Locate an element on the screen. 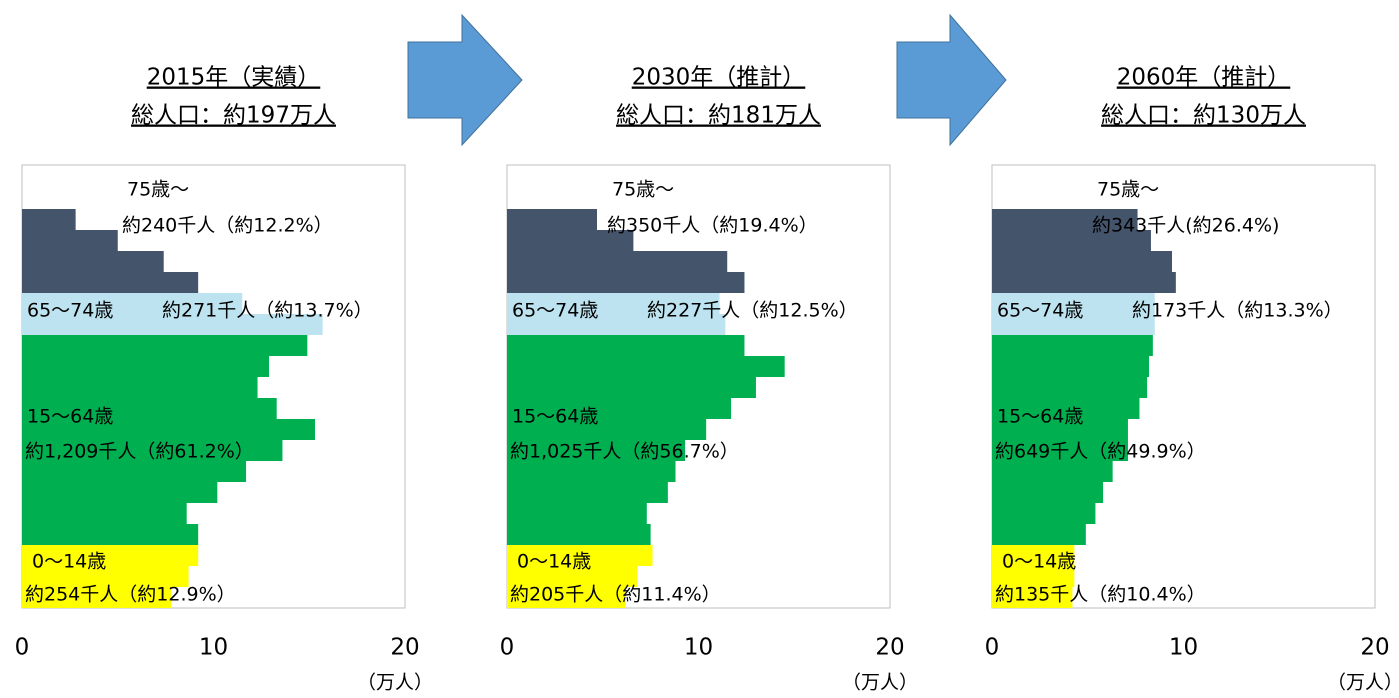 This screenshot has width=1399, height=698. panel-subtitle: 総人口：約197万人 is located at coordinates (233, 116).